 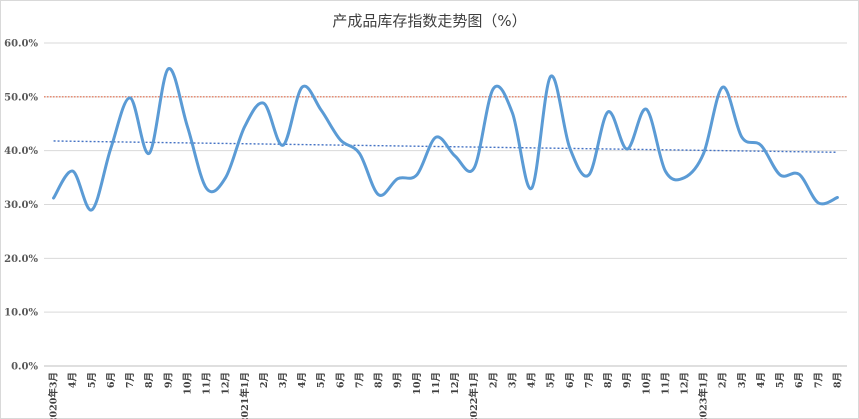 I want to click on y-tick-label: 0.0%, so click(x=24, y=367).